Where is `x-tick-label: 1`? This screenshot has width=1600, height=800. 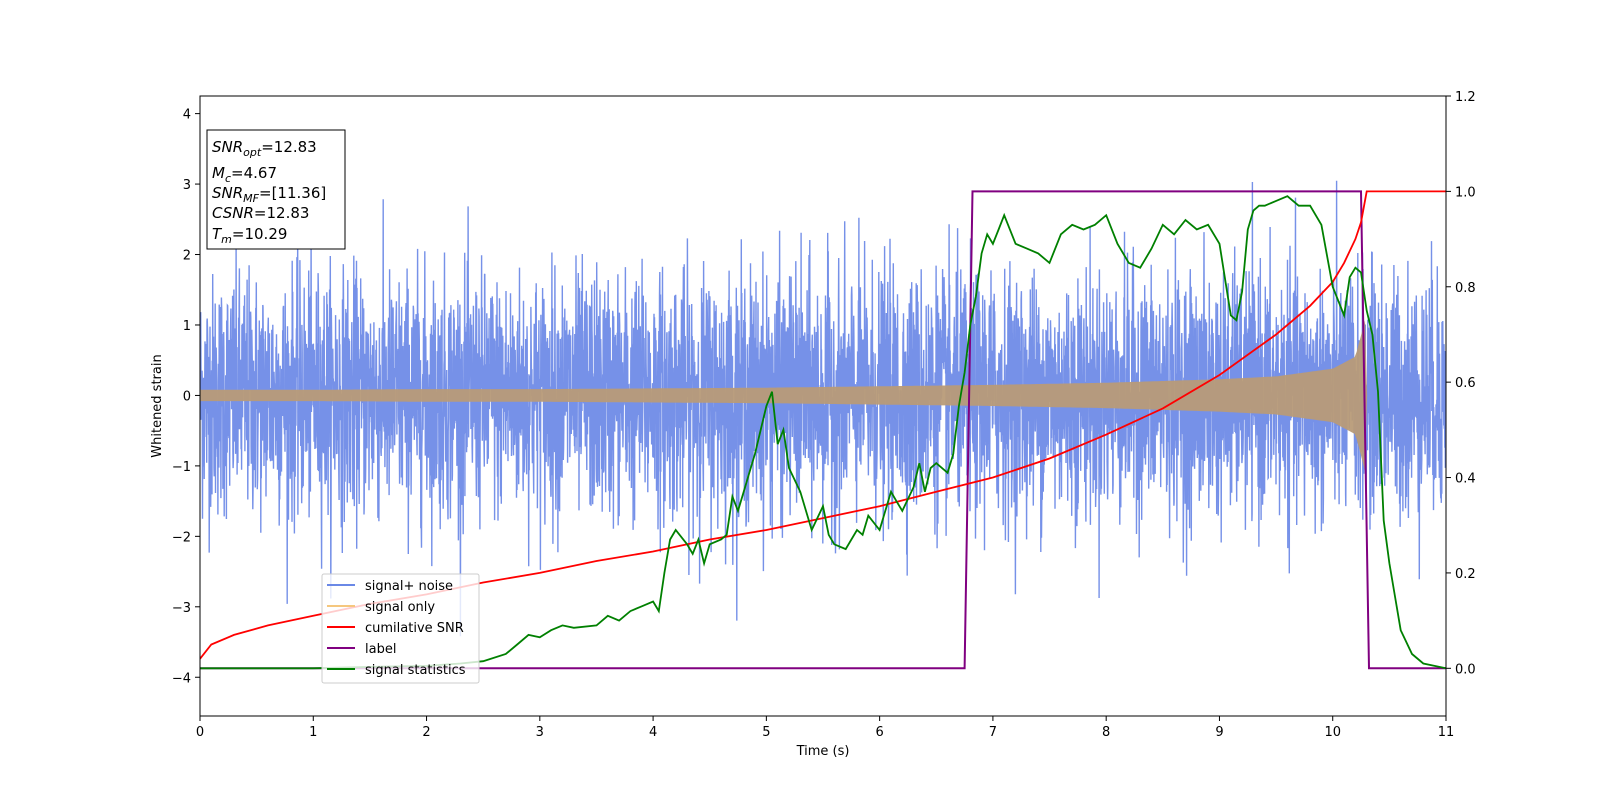
x-tick-label: 1 is located at coordinates (313, 732).